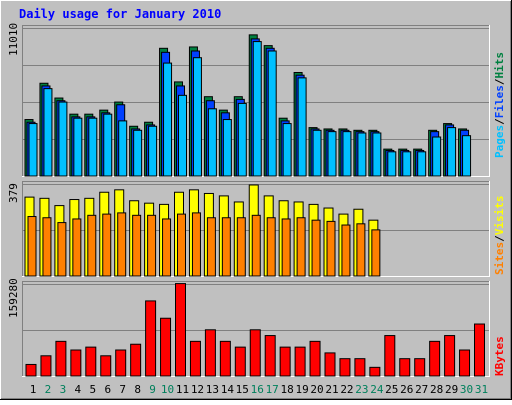 The image size is (512, 405). Describe the element at coordinates (499, 216) in the screenshot. I see `legend-visits: Visits` at that location.